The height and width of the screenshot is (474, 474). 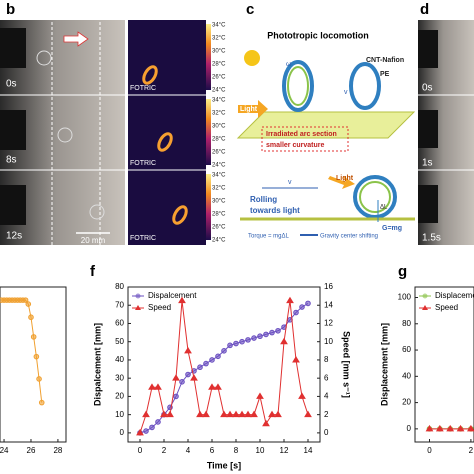 I want to click on time-label: 1.5s, so click(x=431, y=238).